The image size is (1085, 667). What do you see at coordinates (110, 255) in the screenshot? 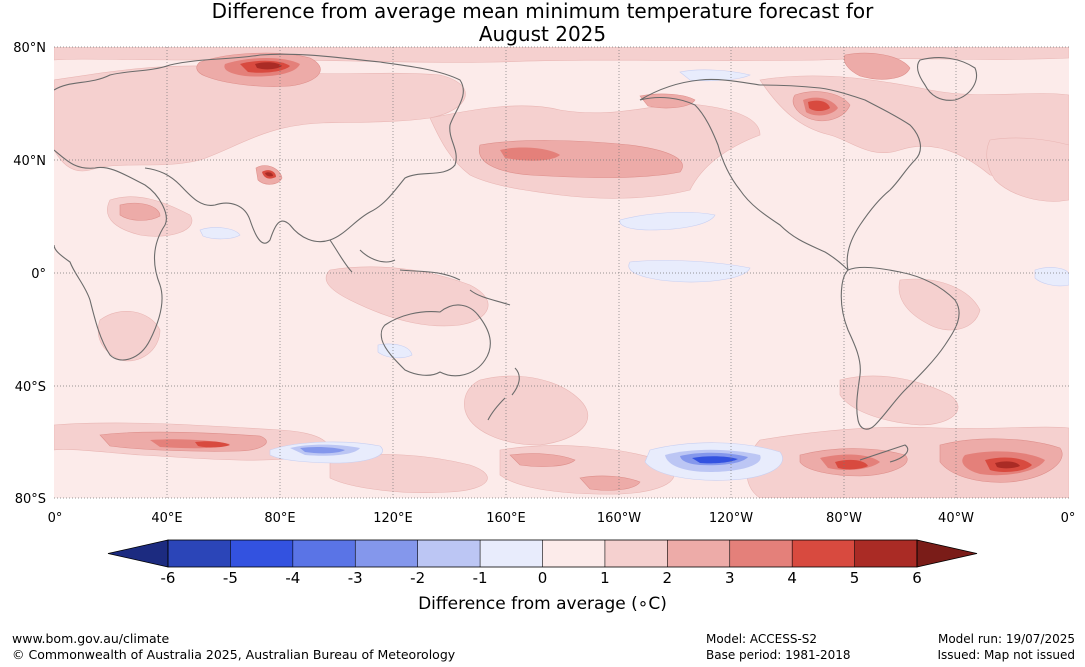
I see `coastline-africa` at bounding box center [110, 255].